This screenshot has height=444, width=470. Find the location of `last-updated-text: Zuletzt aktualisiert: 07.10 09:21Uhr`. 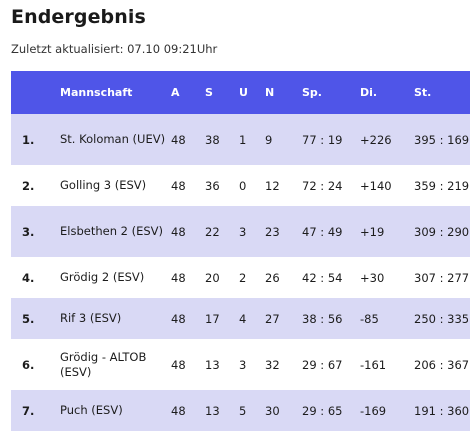

last-updated-text: Zuletzt aktualisiert: 07.10 09:21Uhr is located at coordinates (114, 49).